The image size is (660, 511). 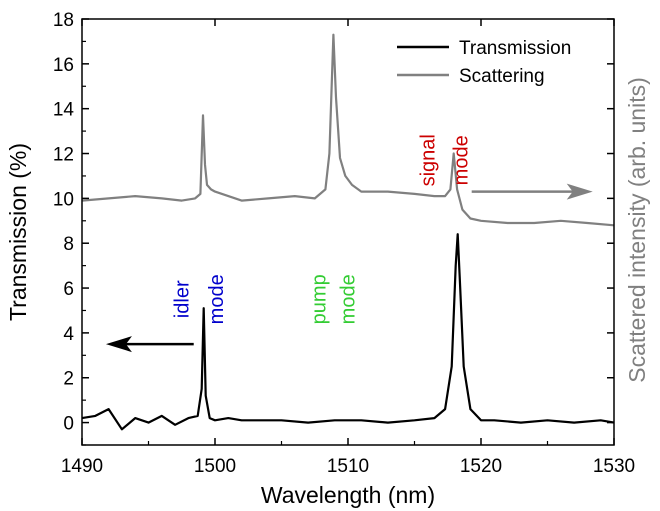 What do you see at coordinates (319, 299) in the screenshot?
I see `annotation-pump: pump` at bounding box center [319, 299].